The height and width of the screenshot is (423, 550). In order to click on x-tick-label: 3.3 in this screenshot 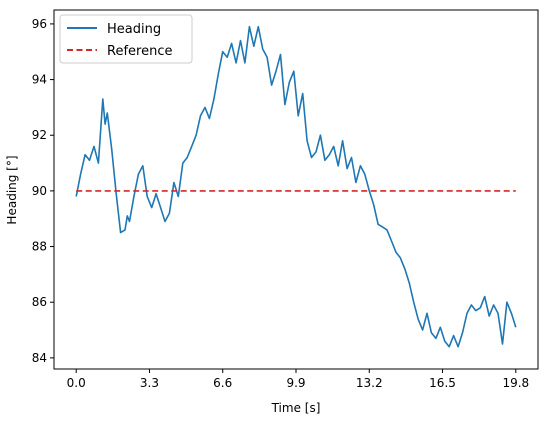, I will do `click(149, 383)`.